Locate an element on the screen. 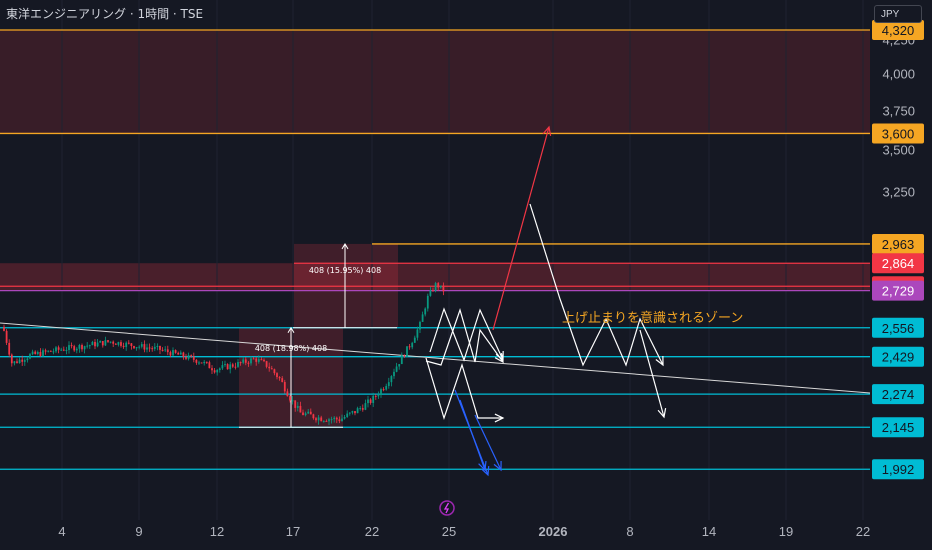  price-badge-label: 3,600 is located at coordinates (898, 133).